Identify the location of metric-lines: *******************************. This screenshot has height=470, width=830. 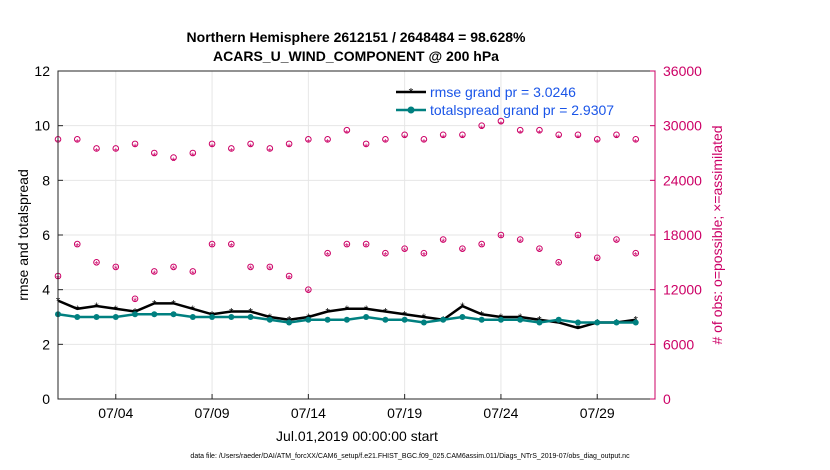
(347, 315).